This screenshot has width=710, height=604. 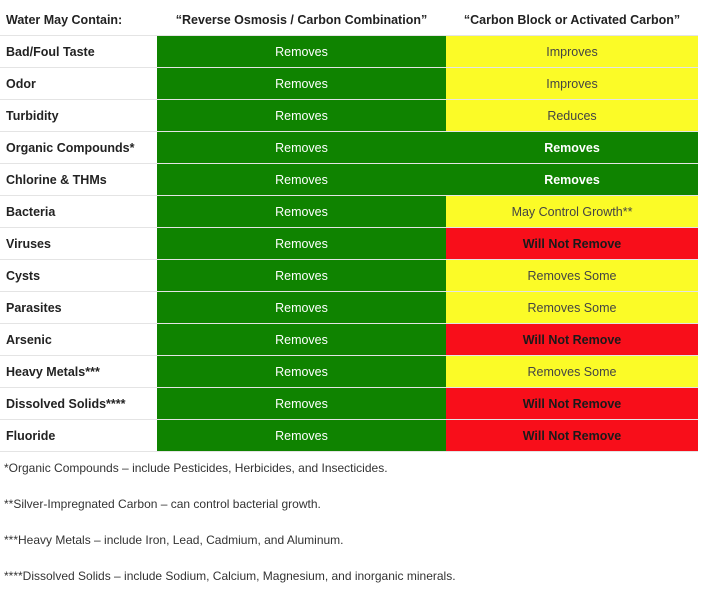 I want to click on table-row: Turbidity Removes Reduces, so click(x=349, y=115).